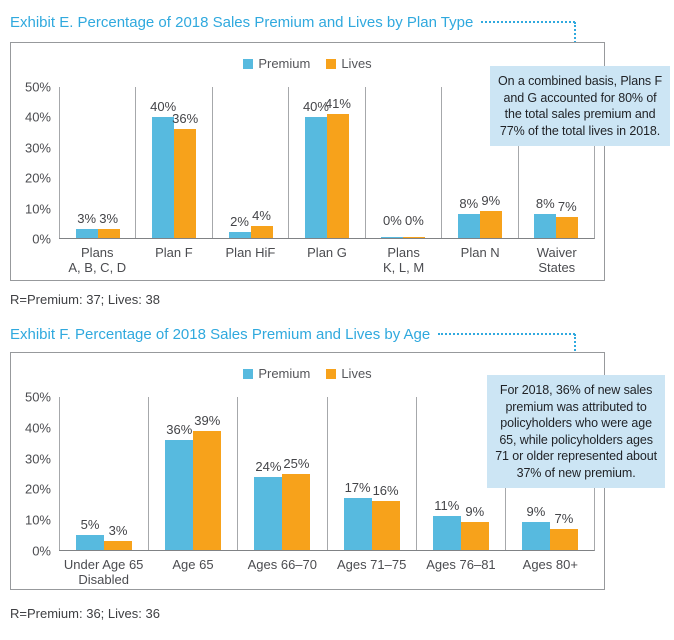  What do you see at coordinates (261, 223) in the screenshot?
I see `bar-lives: 4%` at bounding box center [261, 223].